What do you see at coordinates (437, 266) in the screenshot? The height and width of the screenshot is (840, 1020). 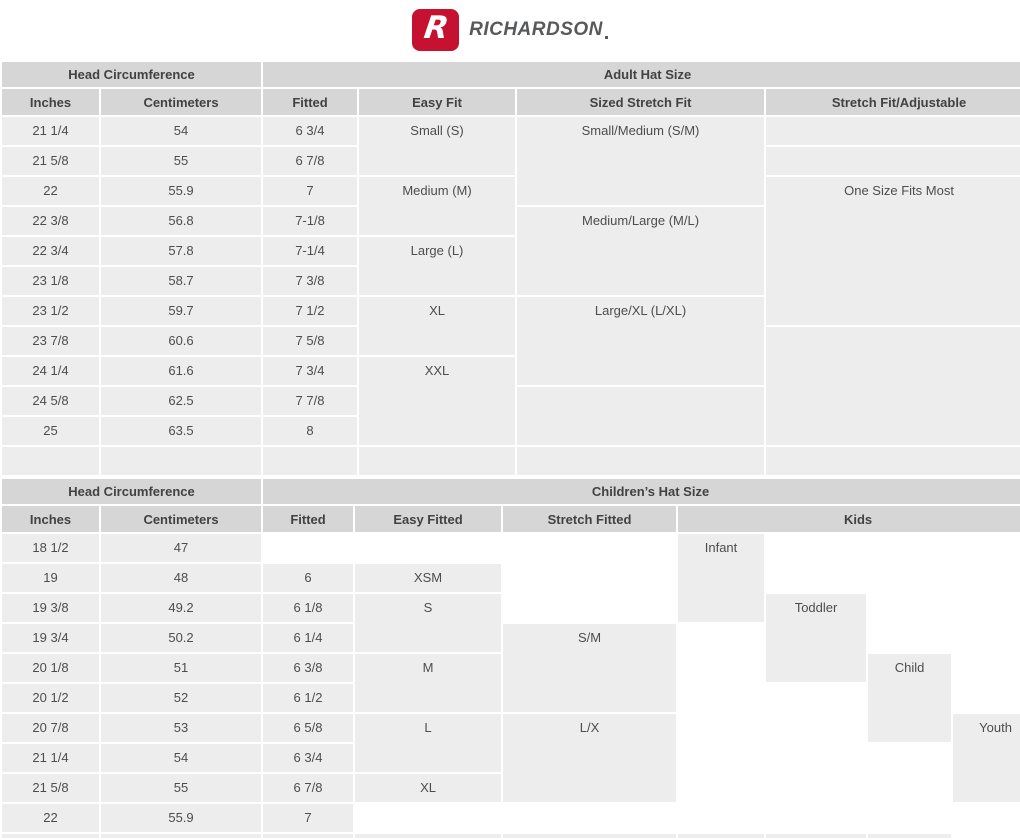 I see `table-cell: Large (L)` at bounding box center [437, 266].